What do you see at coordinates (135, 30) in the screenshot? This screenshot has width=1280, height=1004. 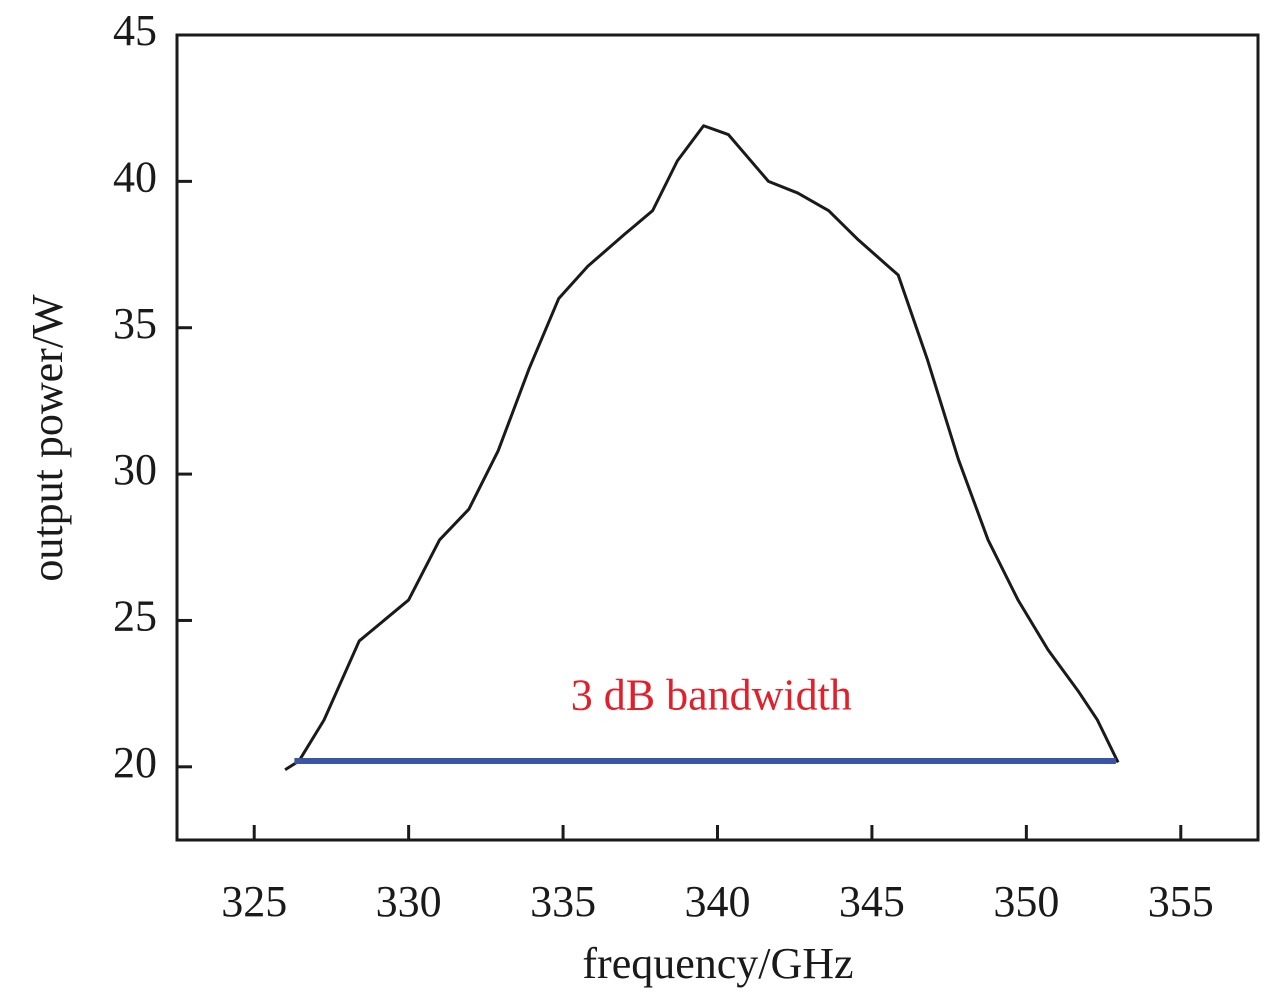 I see `y-tick-label: 45` at bounding box center [135, 30].